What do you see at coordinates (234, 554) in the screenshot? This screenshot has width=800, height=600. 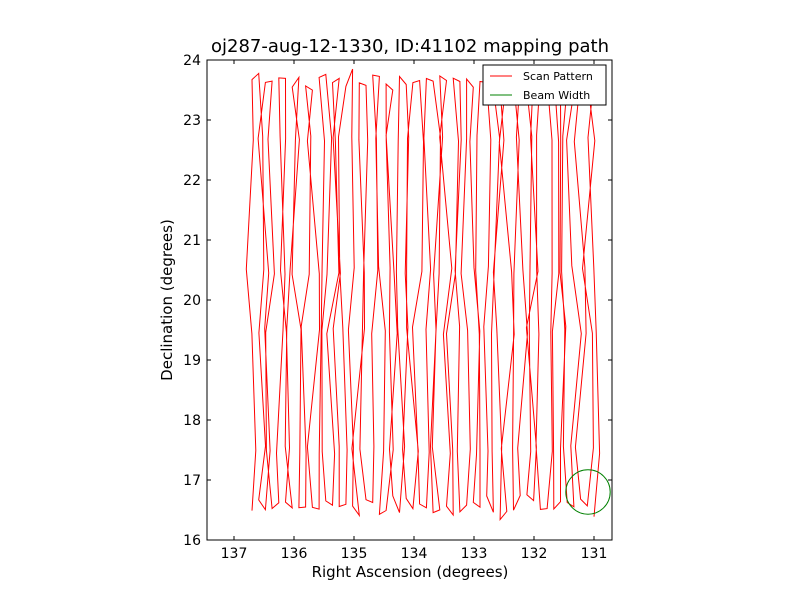 I see `x-tick-label: 137` at bounding box center [234, 554].